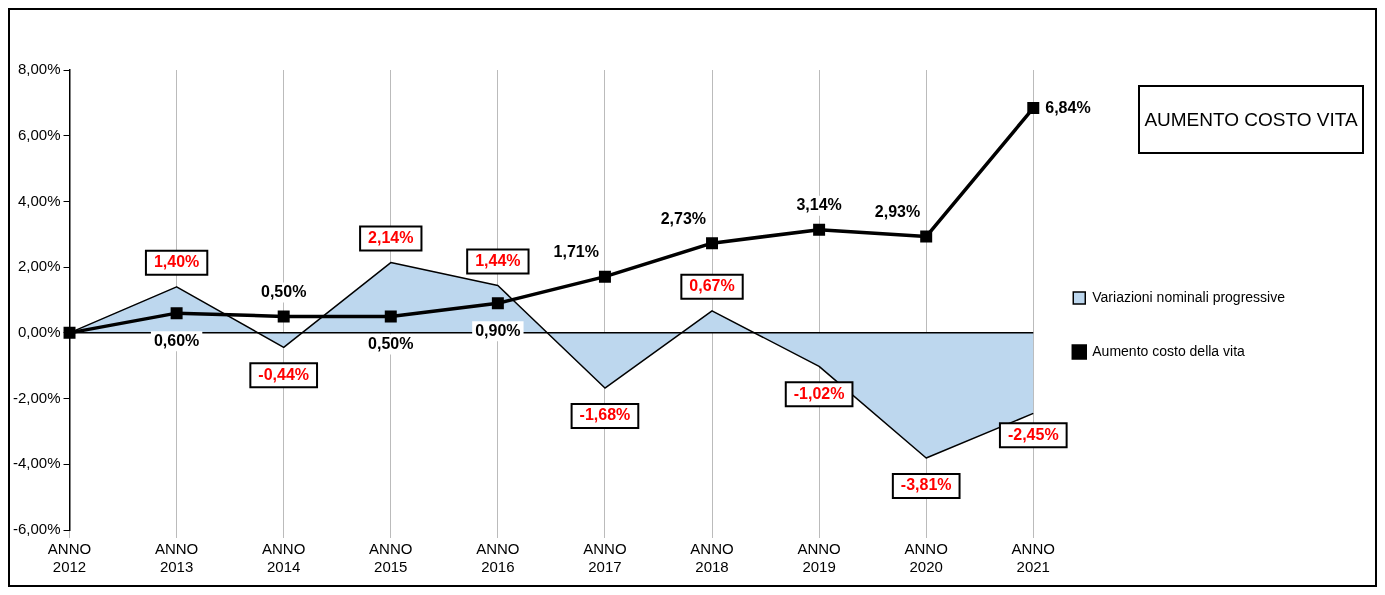 This screenshot has width=1385, height=595. What do you see at coordinates (284, 374) in the screenshot?
I see `data-label: -0,44%` at bounding box center [284, 374].